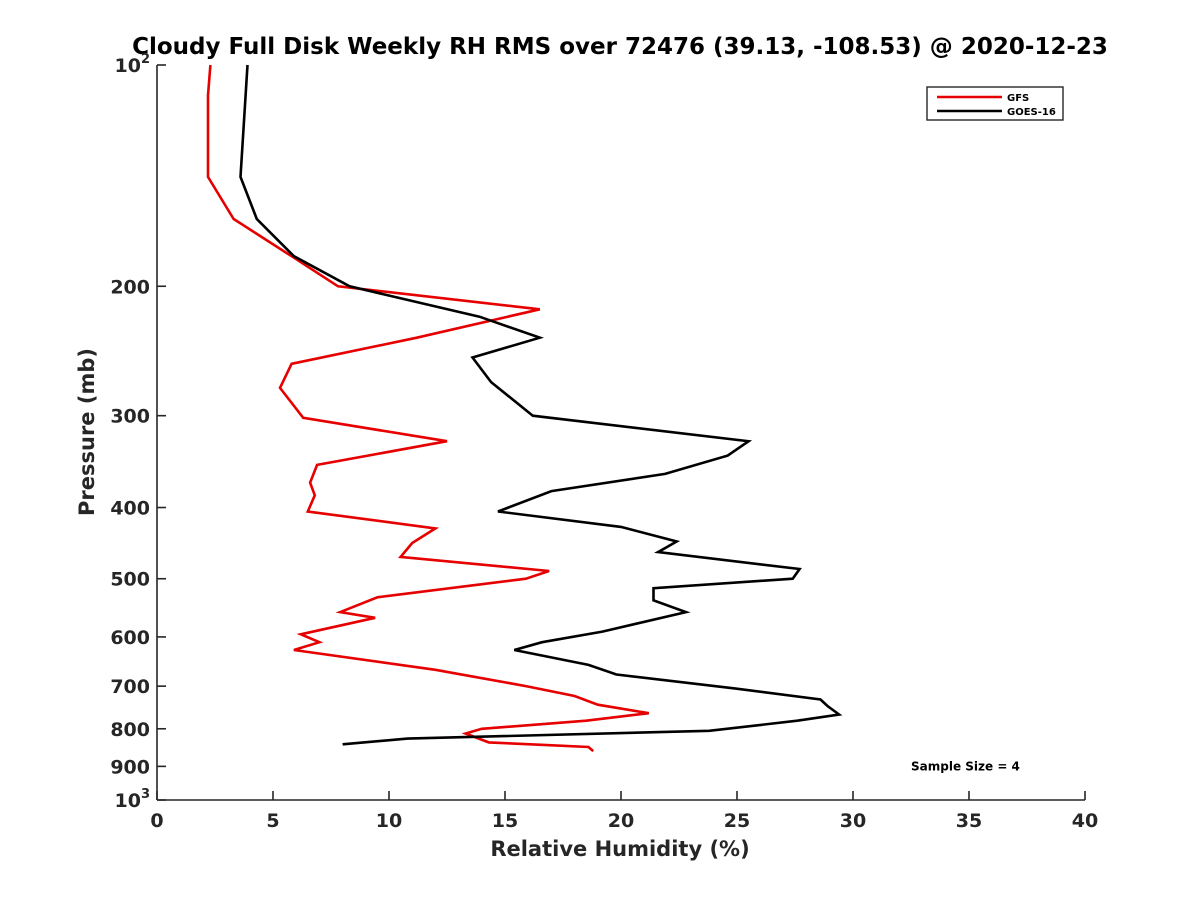 This screenshot has height=900, width=1200. Describe the element at coordinates (619, 849) in the screenshot. I see `x-axis-label: Relative Humidity (%)` at that location.